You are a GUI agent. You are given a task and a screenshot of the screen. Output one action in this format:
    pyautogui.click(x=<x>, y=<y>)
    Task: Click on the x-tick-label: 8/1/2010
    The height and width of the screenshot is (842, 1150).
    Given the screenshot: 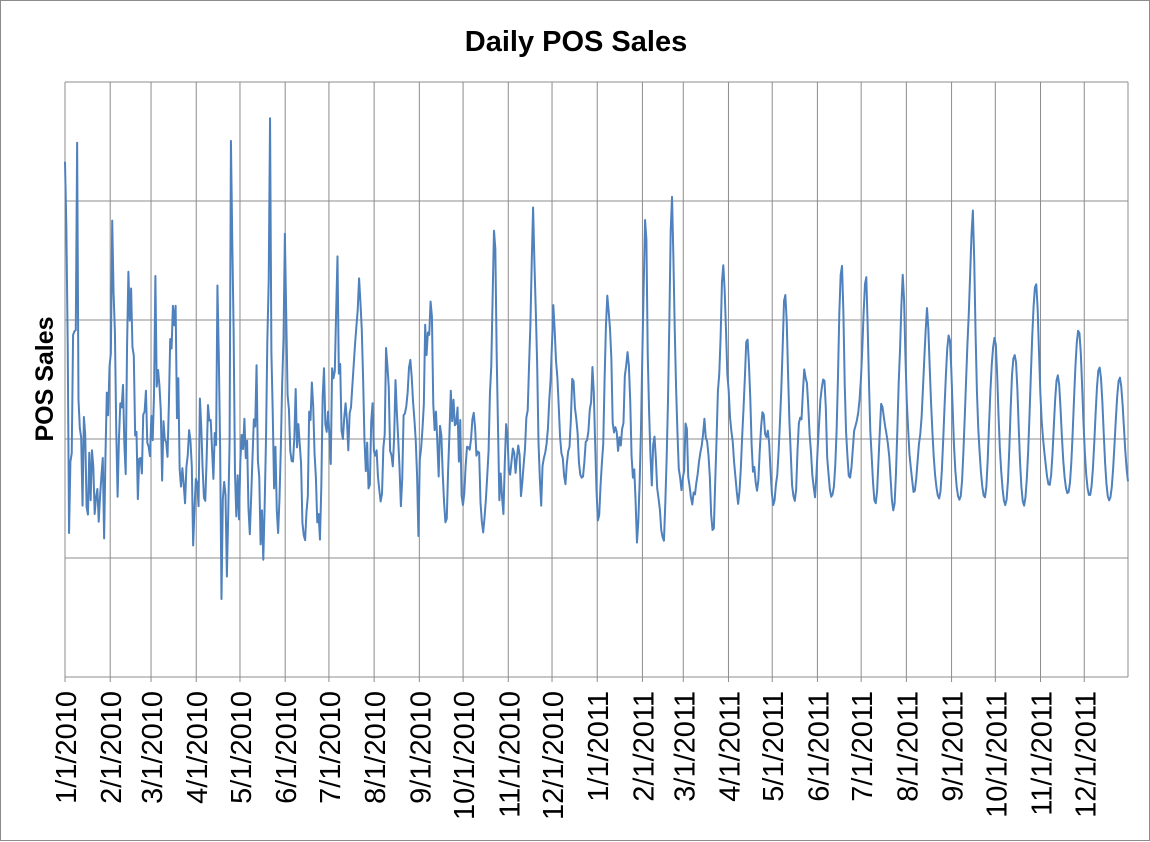 What is the action you would take?
    pyautogui.click(x=376, y=747)
    